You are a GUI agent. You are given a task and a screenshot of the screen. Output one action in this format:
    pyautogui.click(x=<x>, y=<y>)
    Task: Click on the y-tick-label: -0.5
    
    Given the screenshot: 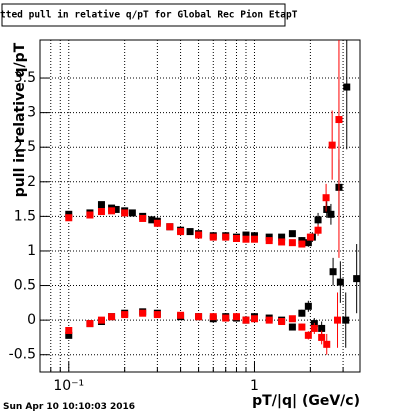 What is the action you would take?
    pyautogui.click(x=22, y=355)
    